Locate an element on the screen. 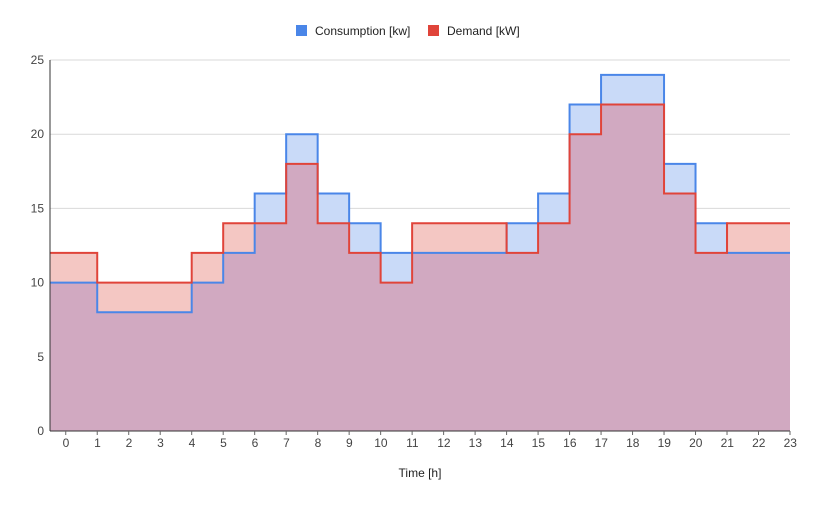 The height and width of the screenshot is (509, 815). x-axis-title: Time [h] is located at coordinates (420, 473).